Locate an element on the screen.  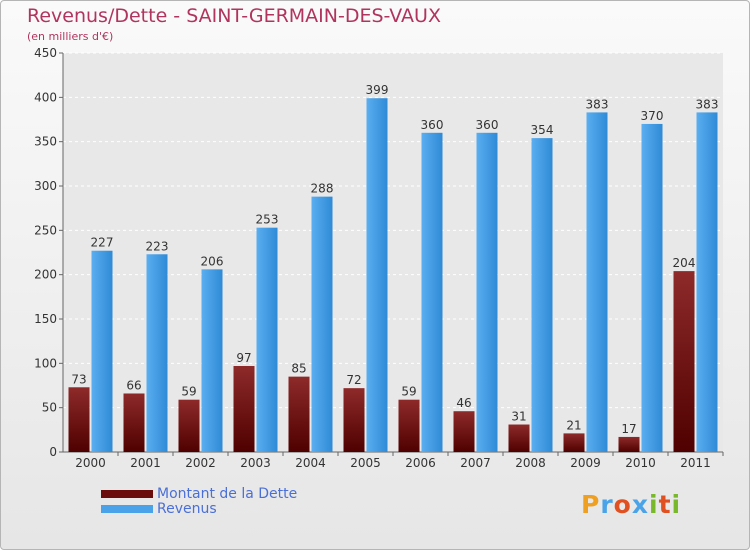
data-label-revenue: 206 is located at coordinates (212, 261).